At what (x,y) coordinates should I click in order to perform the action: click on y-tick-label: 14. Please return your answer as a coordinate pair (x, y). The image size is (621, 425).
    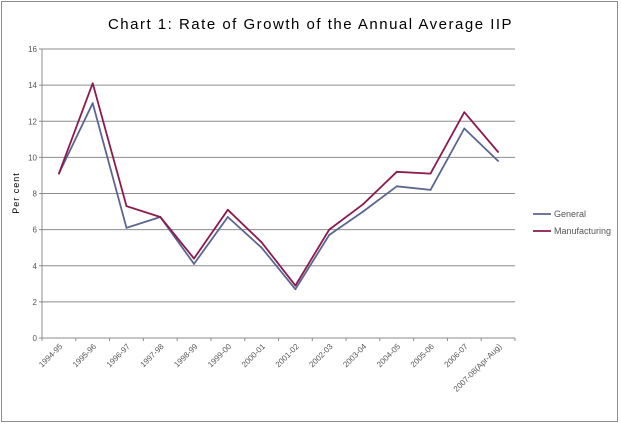
    Looking at the image, I should click on (32, 85).